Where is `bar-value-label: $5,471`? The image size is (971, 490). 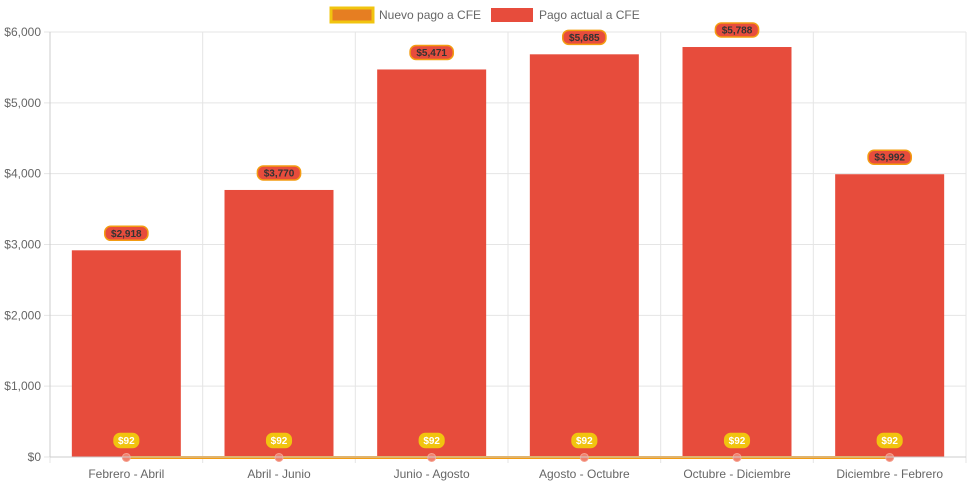 bar-value-label: $5,471 is located at coordinates (432, 52).